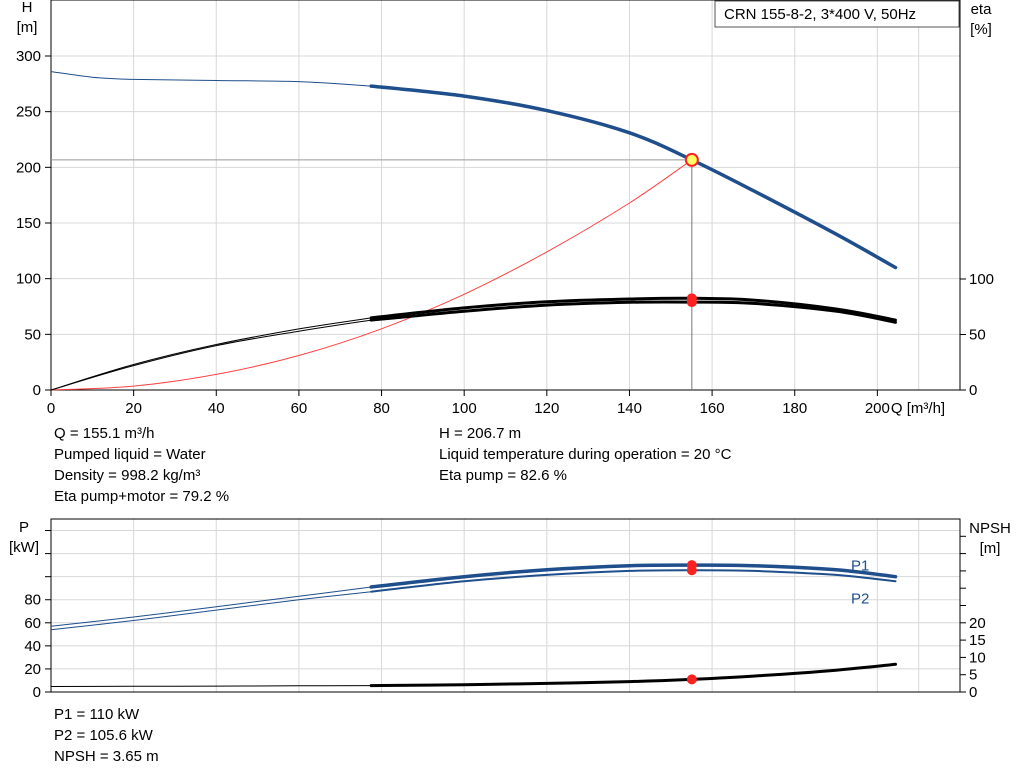 Image resolution: width=1024 pixels, height=781 pixels. I want to click on title-box, so click(837, 14).